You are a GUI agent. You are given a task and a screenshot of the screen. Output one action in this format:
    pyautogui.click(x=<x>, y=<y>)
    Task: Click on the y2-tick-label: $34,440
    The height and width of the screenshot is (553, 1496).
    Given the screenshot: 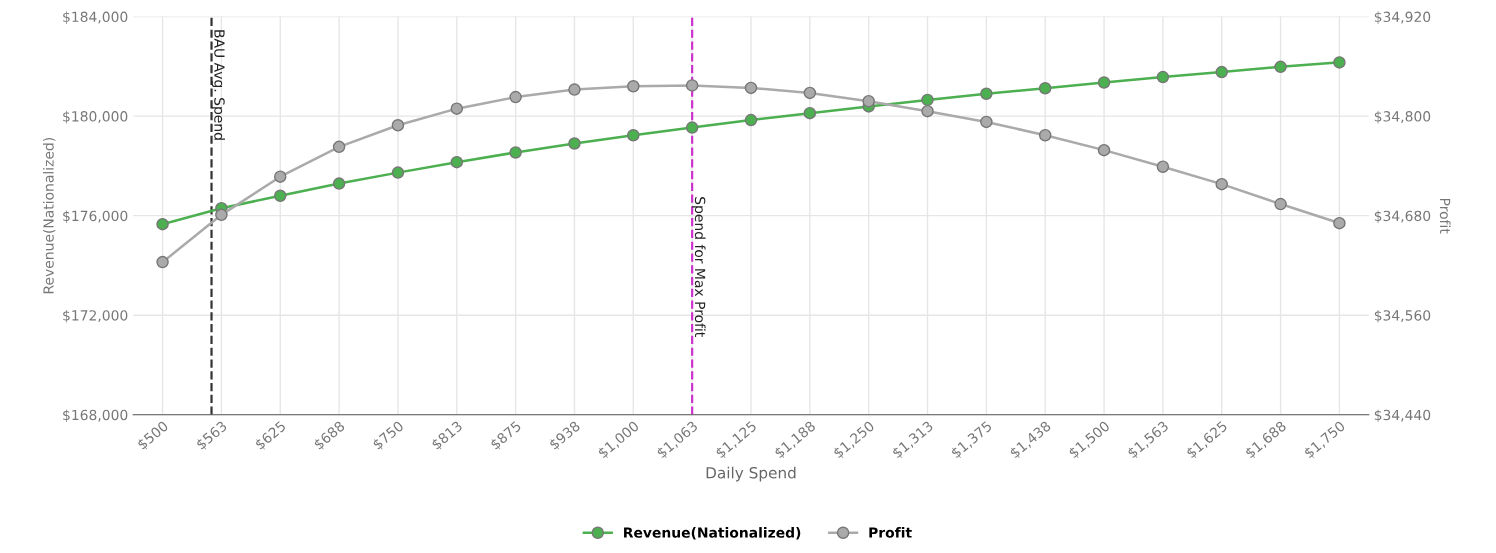 What is the action you would take?
    pyautogui.click(x=1402, y=416)
    